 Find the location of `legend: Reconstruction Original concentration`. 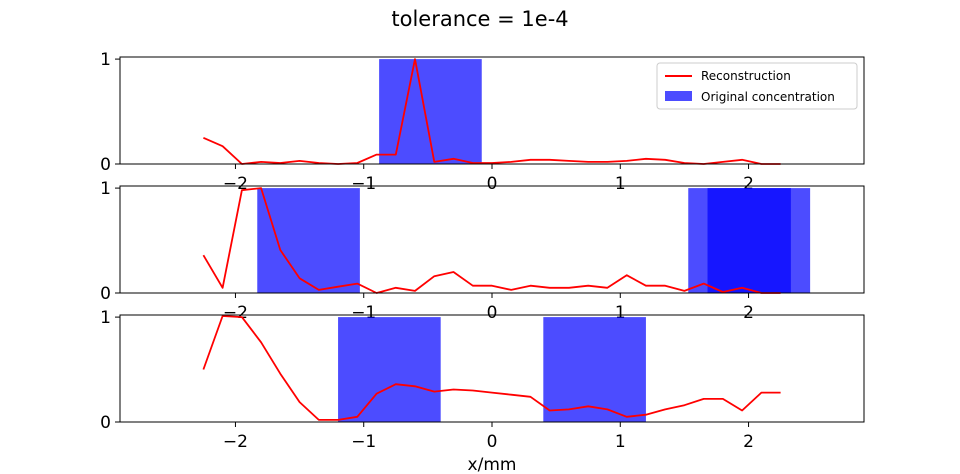

legend: Reconstruction Original concentration is located at coordinates (757, 86).